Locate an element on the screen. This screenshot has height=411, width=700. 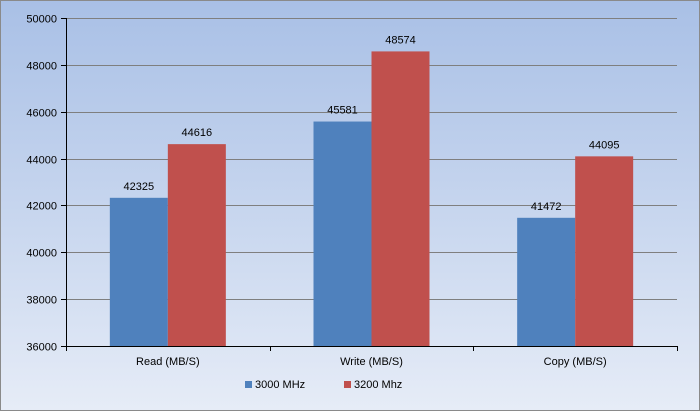
legend-label: 3200 Mhz is located at coordinates (378, 385).